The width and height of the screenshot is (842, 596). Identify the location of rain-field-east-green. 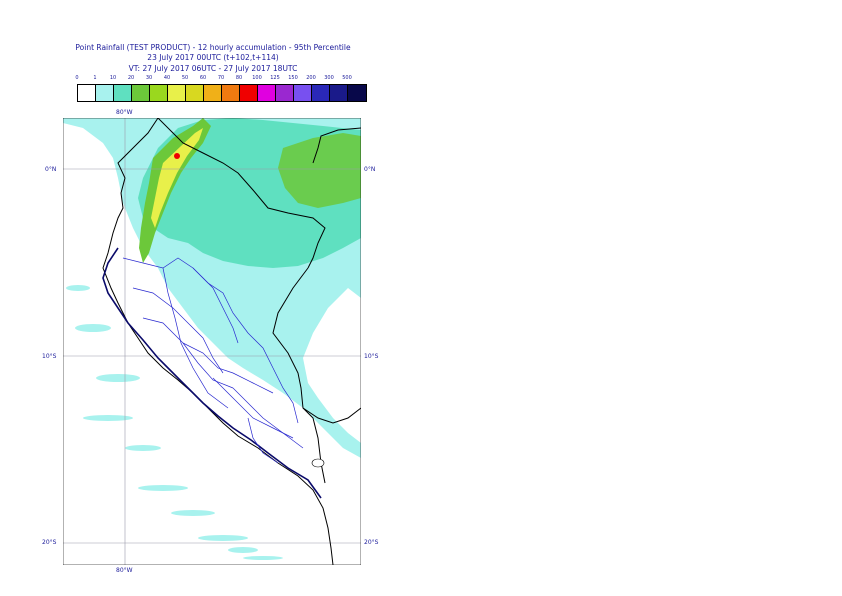
(319, 170).